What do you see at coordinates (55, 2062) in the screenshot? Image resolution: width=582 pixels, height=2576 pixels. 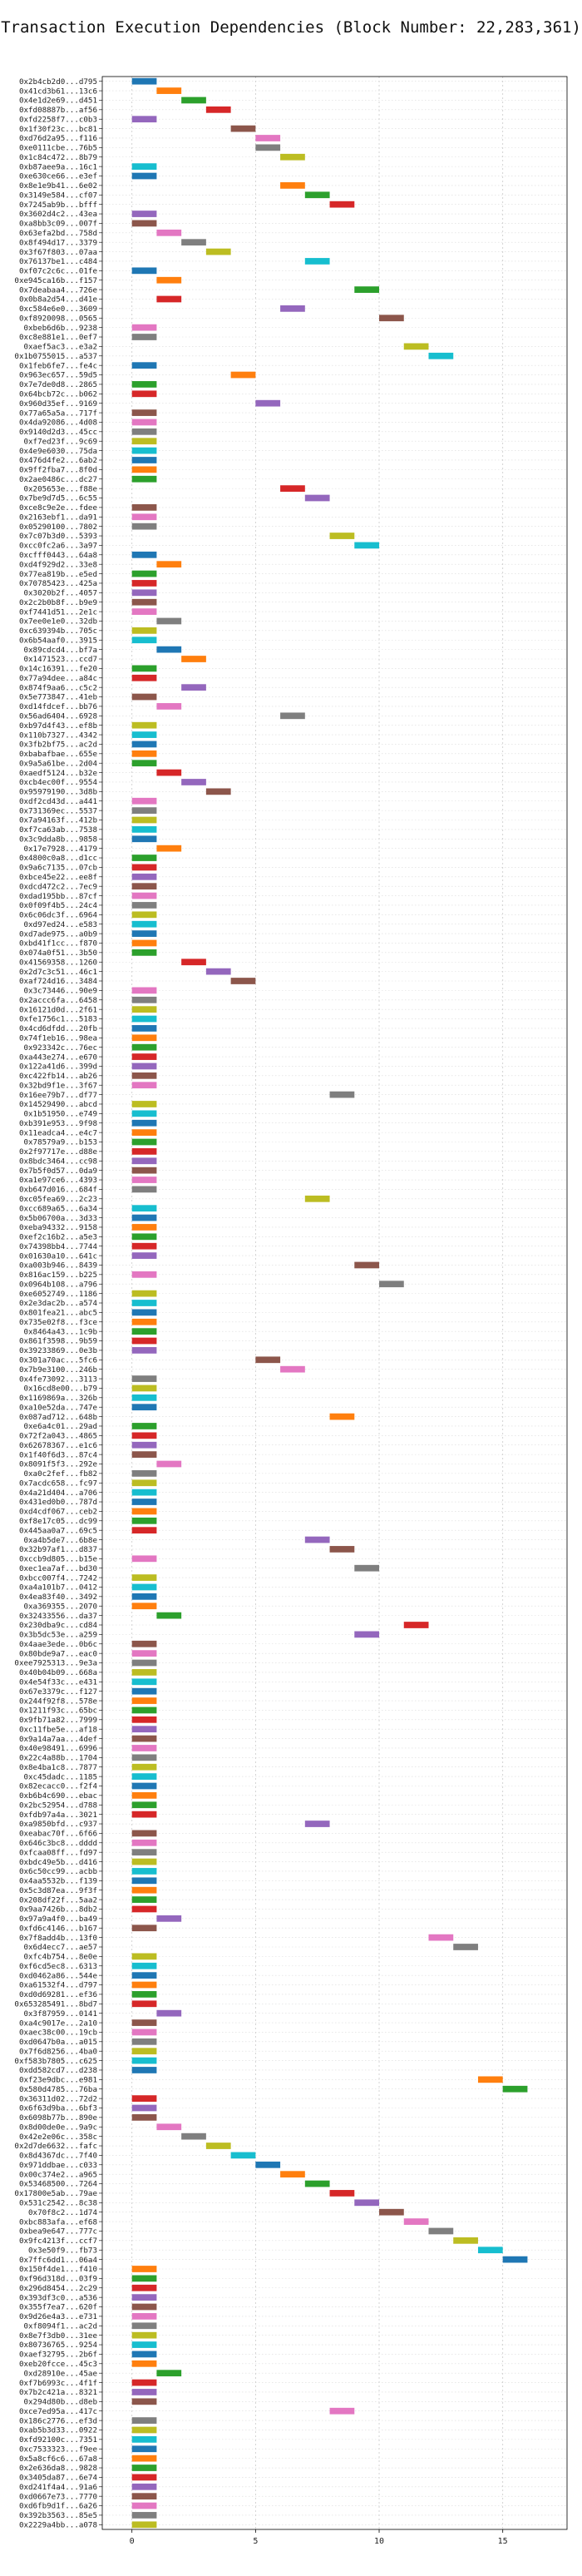 I see `y-tick-label: 0xf583b7805...c625` at bounding box center [55, 2062].